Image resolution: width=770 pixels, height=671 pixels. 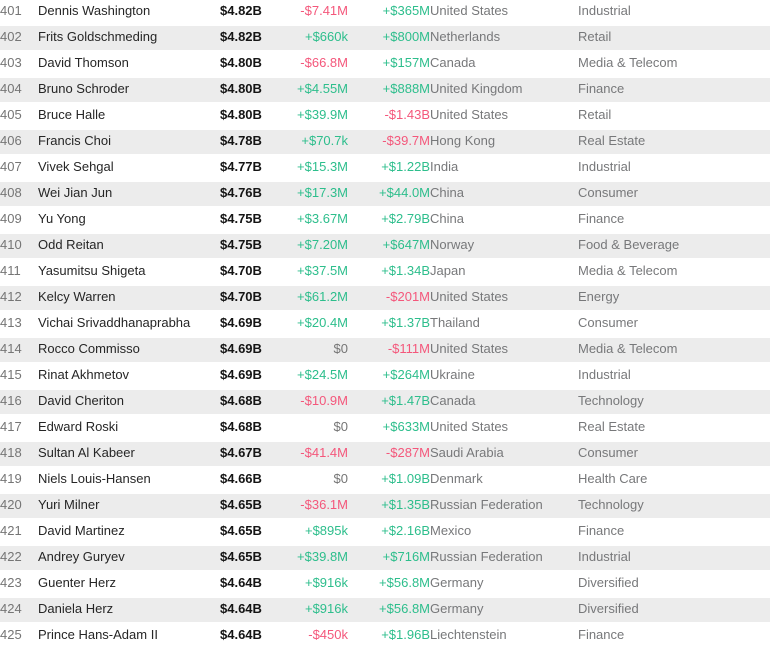 I want to click on country-cell: Germany, so click(x=504, y=610).